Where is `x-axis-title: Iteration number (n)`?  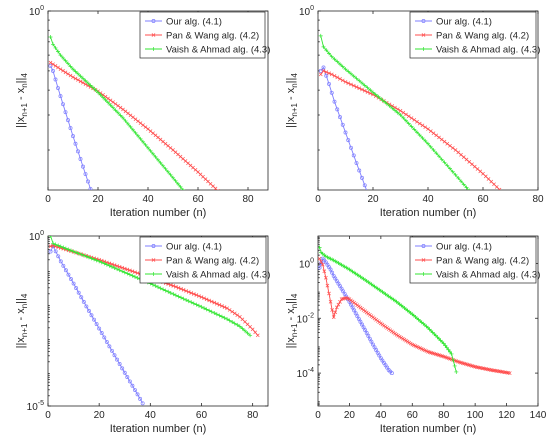 x-axis-title: Iteration number (n) is located at coordinates (428, 213).